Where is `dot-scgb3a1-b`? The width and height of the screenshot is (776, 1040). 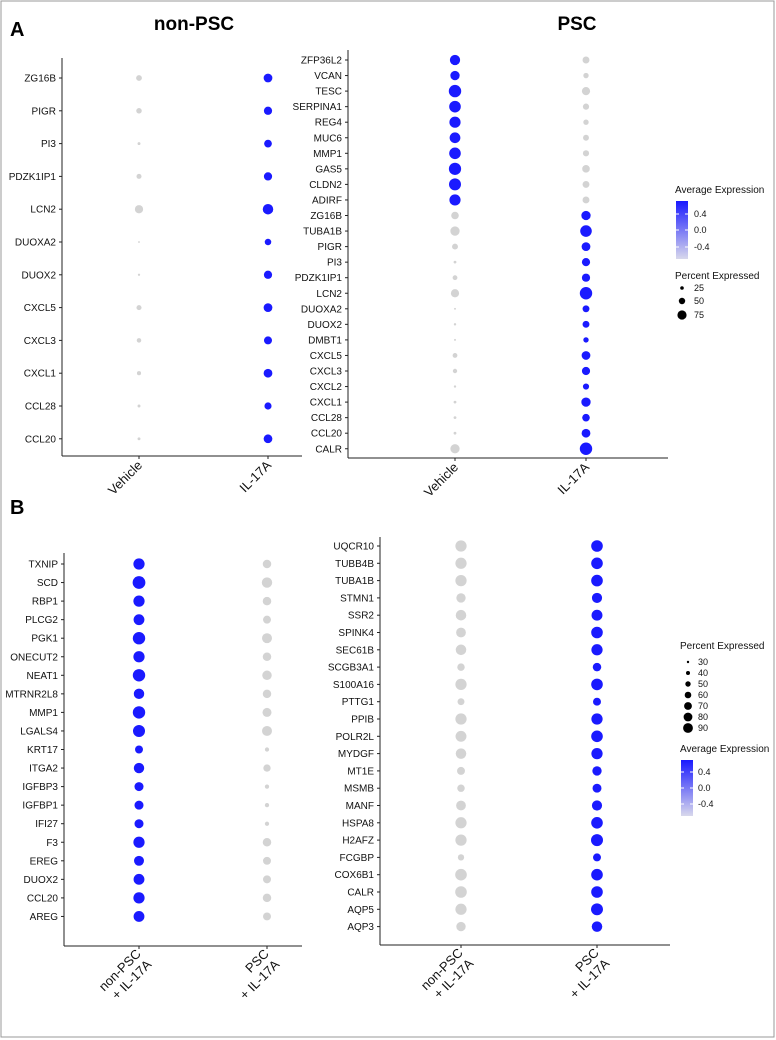
dot-scgb3a1-b is located at coordinates (597, 667).